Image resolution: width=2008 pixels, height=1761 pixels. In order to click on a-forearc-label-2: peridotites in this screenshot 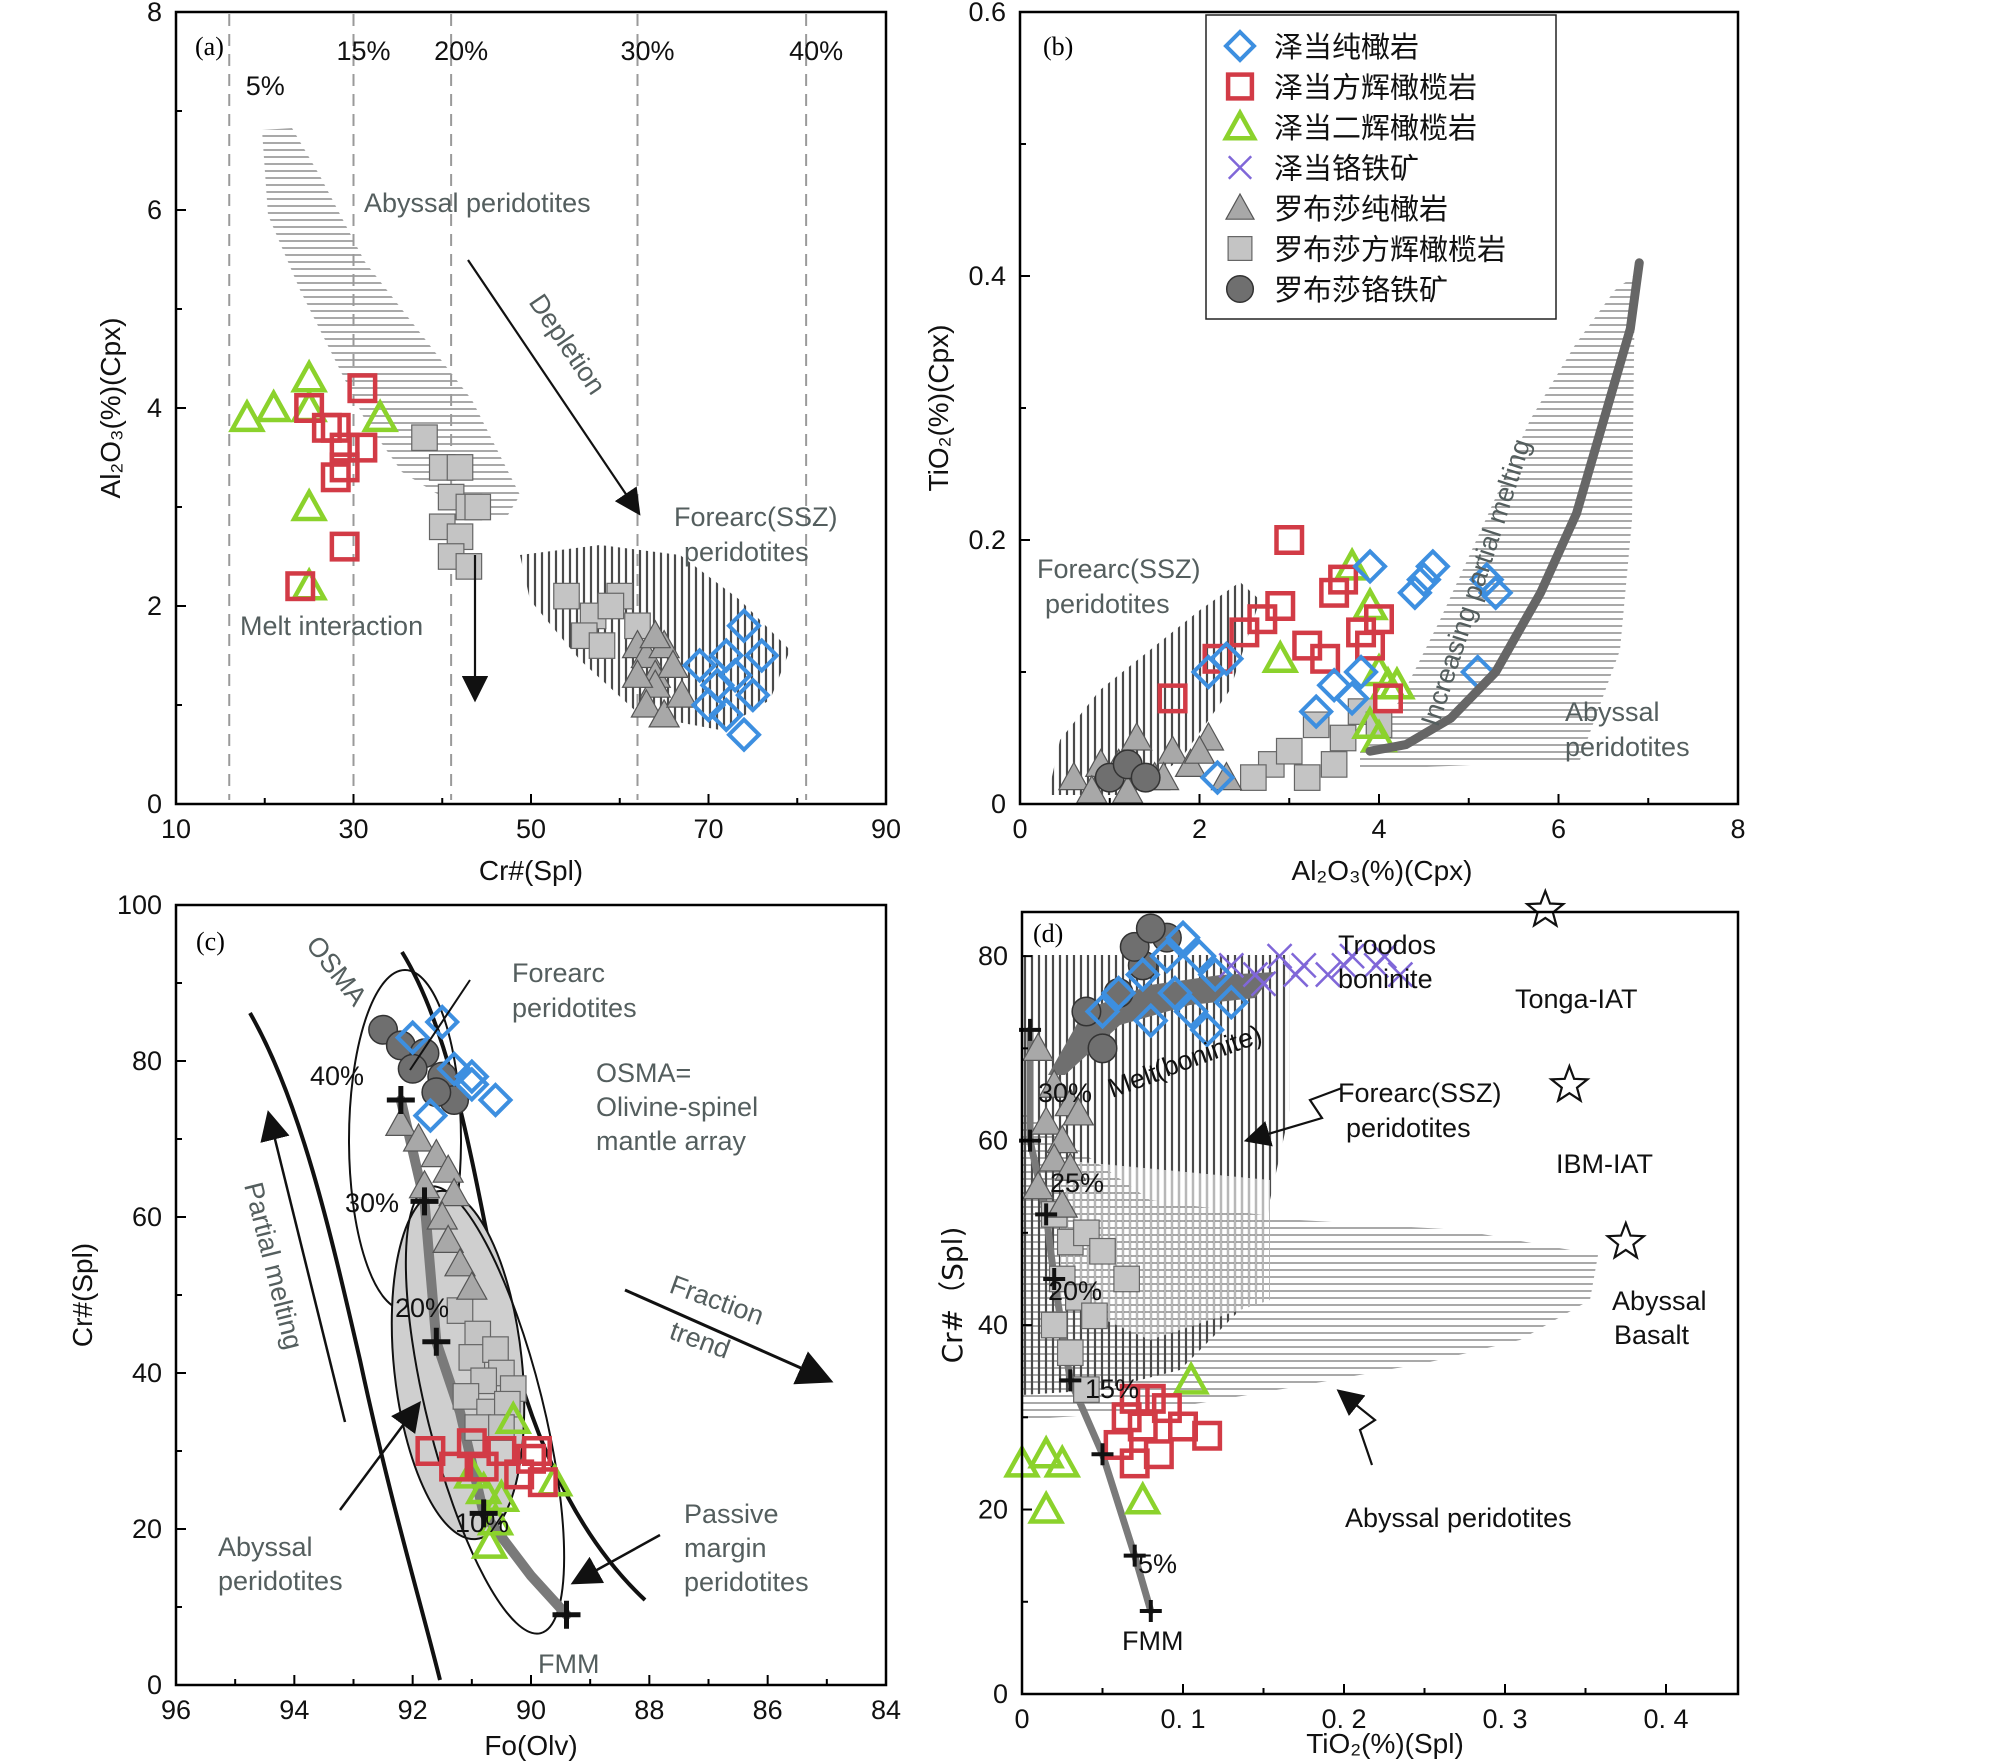, I will do `click(746, 552)`.